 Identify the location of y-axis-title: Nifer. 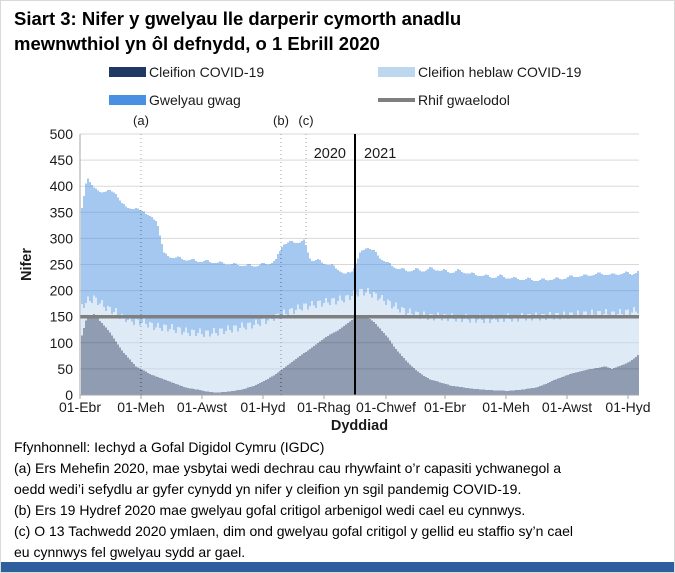
(27, 264).